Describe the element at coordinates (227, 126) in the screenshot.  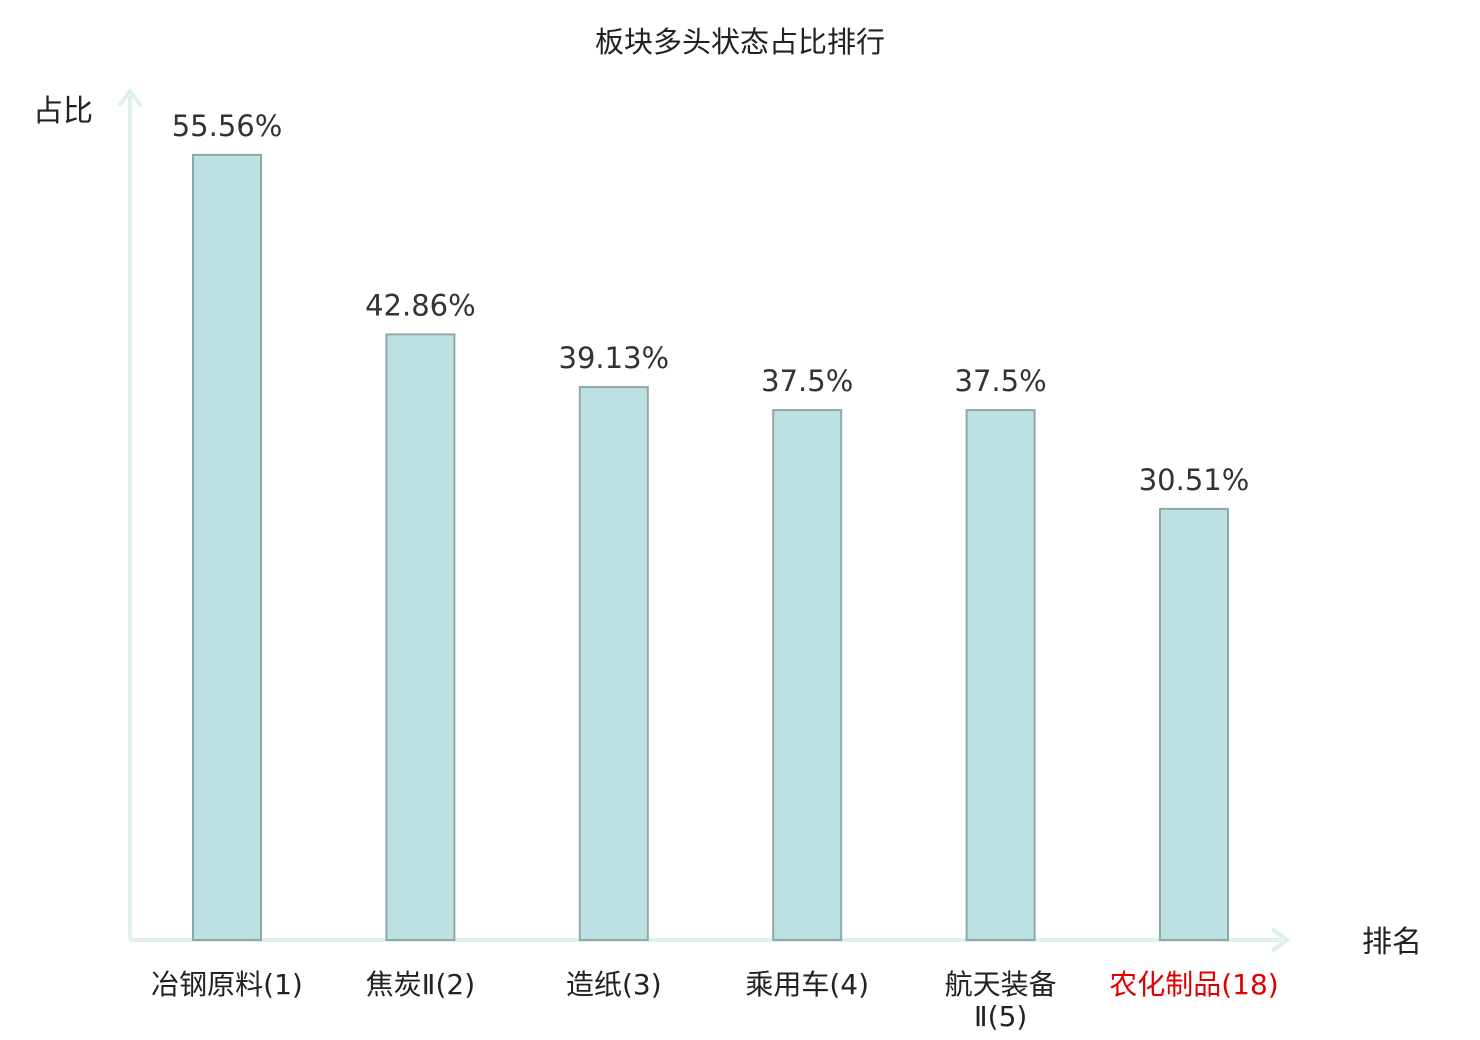
I see `bar-value-label: 55.56%` at that location.